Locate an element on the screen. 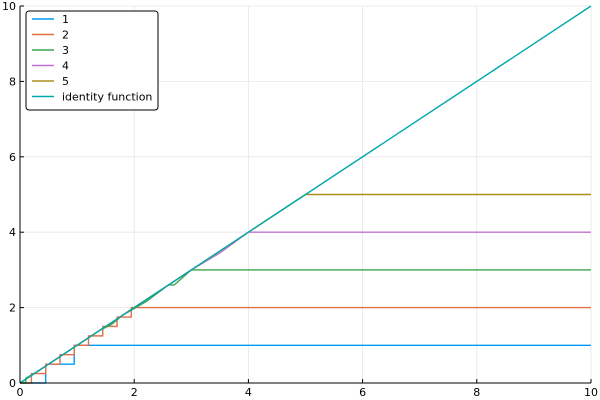 The height and width of the screenshot is (400, 600). x-tick-label: 4 is located at coordinates (248, 392).